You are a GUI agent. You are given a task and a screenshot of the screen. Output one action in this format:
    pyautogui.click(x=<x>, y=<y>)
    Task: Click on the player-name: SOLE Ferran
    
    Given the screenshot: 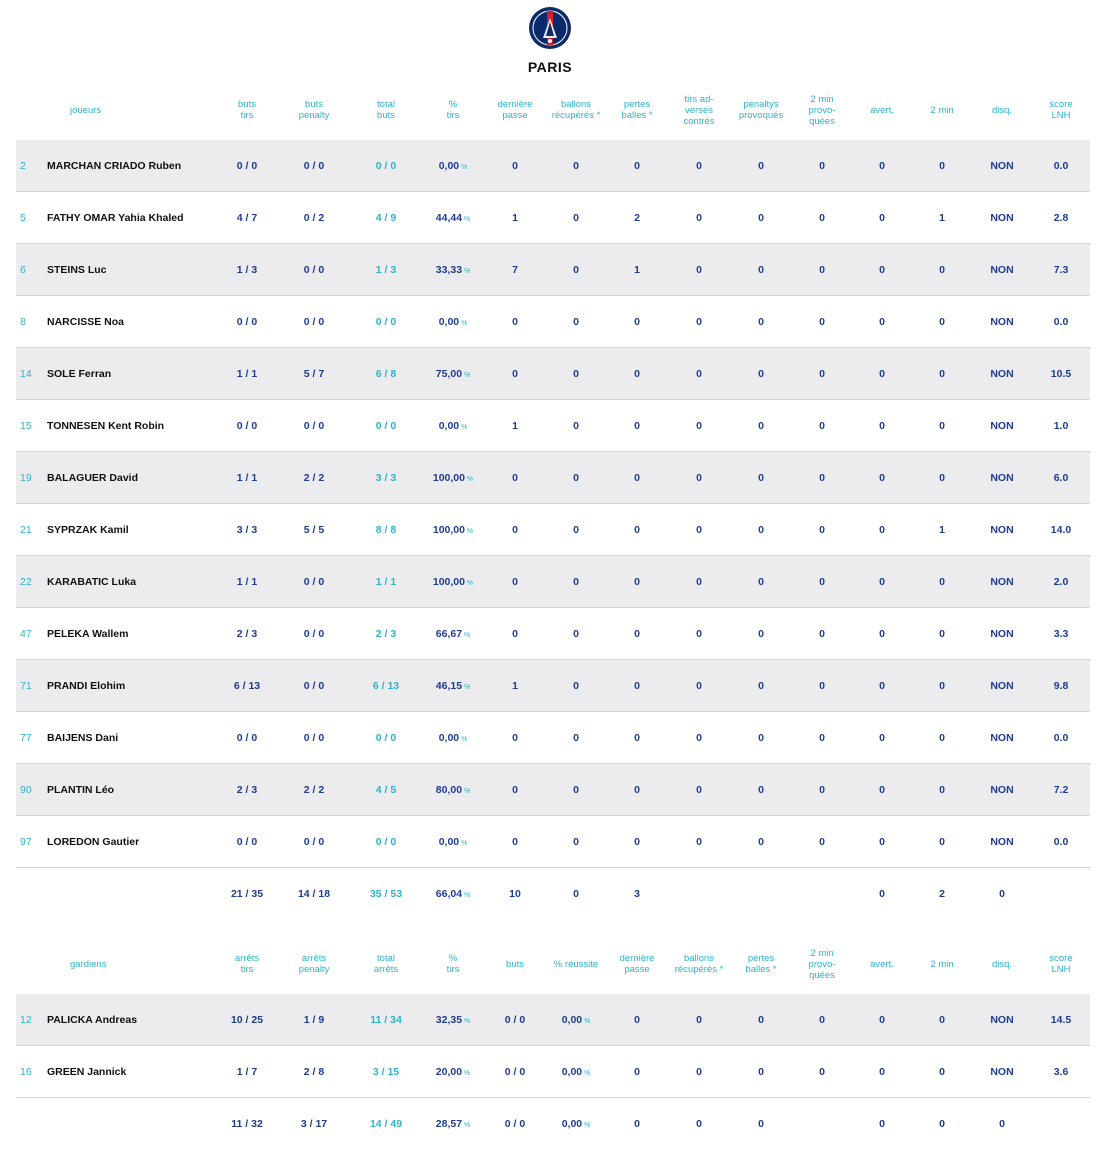 What is the action you would take?
    pyautogui.click(x=131, y=374)
    